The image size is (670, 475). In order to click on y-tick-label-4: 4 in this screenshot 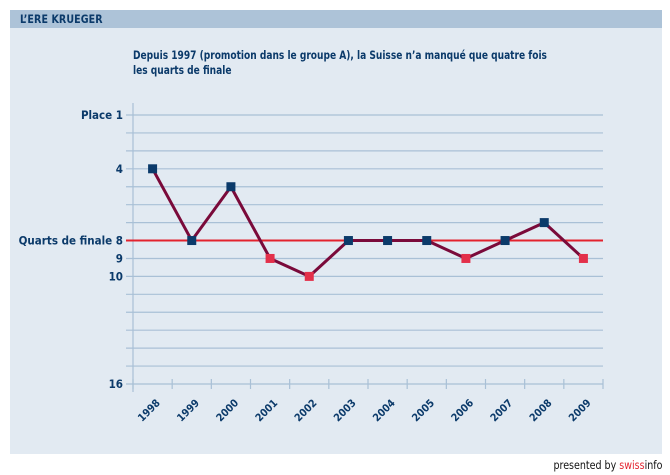, I will do `click(119, 169)`.